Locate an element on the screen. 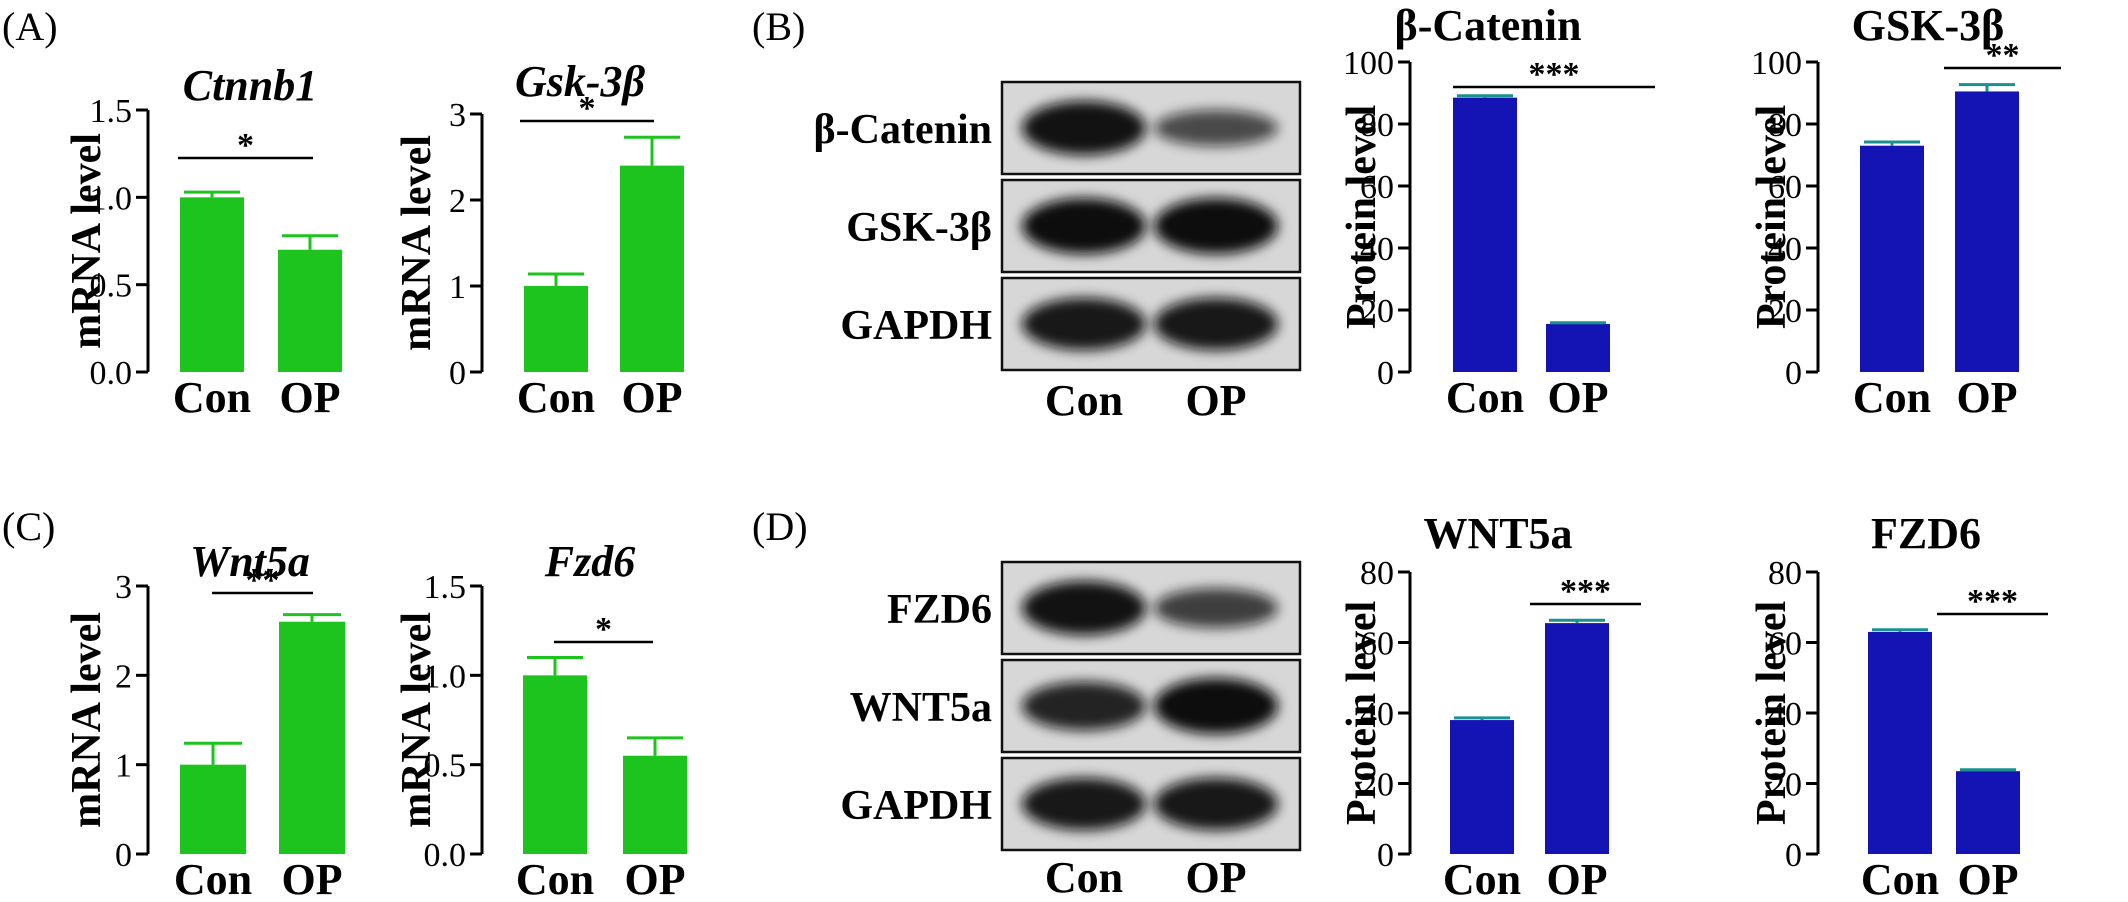 The image size is (2128, 902). chart-ctnnb1: Ctnnb1 mRNA level 0.0 0.5 1.0 1.5 Con OP * is located at coordinates (203, 241).